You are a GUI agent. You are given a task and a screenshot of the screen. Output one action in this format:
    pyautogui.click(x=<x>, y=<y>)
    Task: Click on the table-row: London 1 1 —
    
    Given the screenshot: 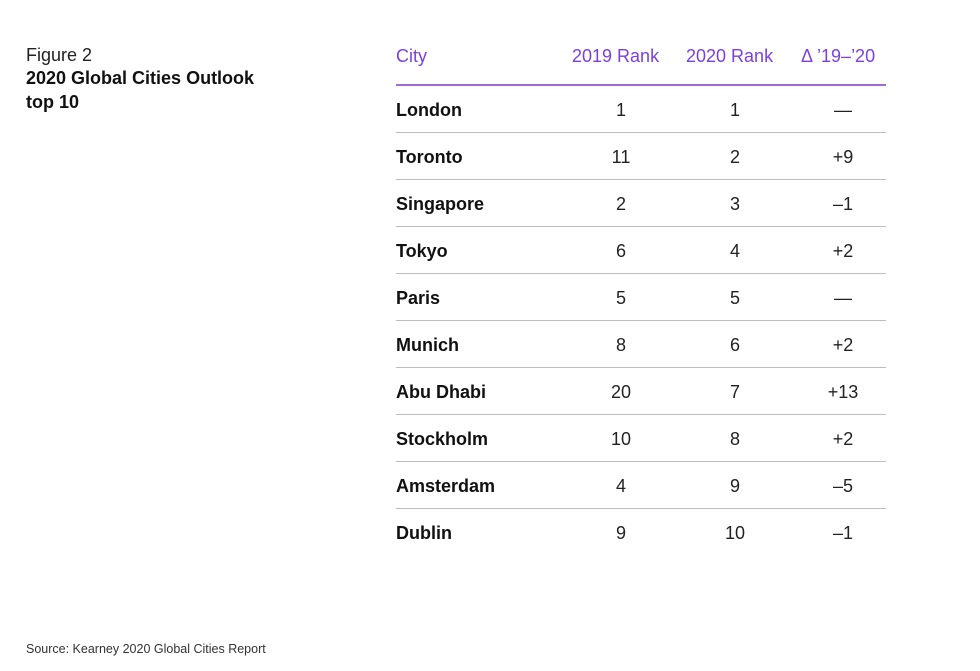 What is the action you would take?
    pyautogui.click(x=641, y=109)
    